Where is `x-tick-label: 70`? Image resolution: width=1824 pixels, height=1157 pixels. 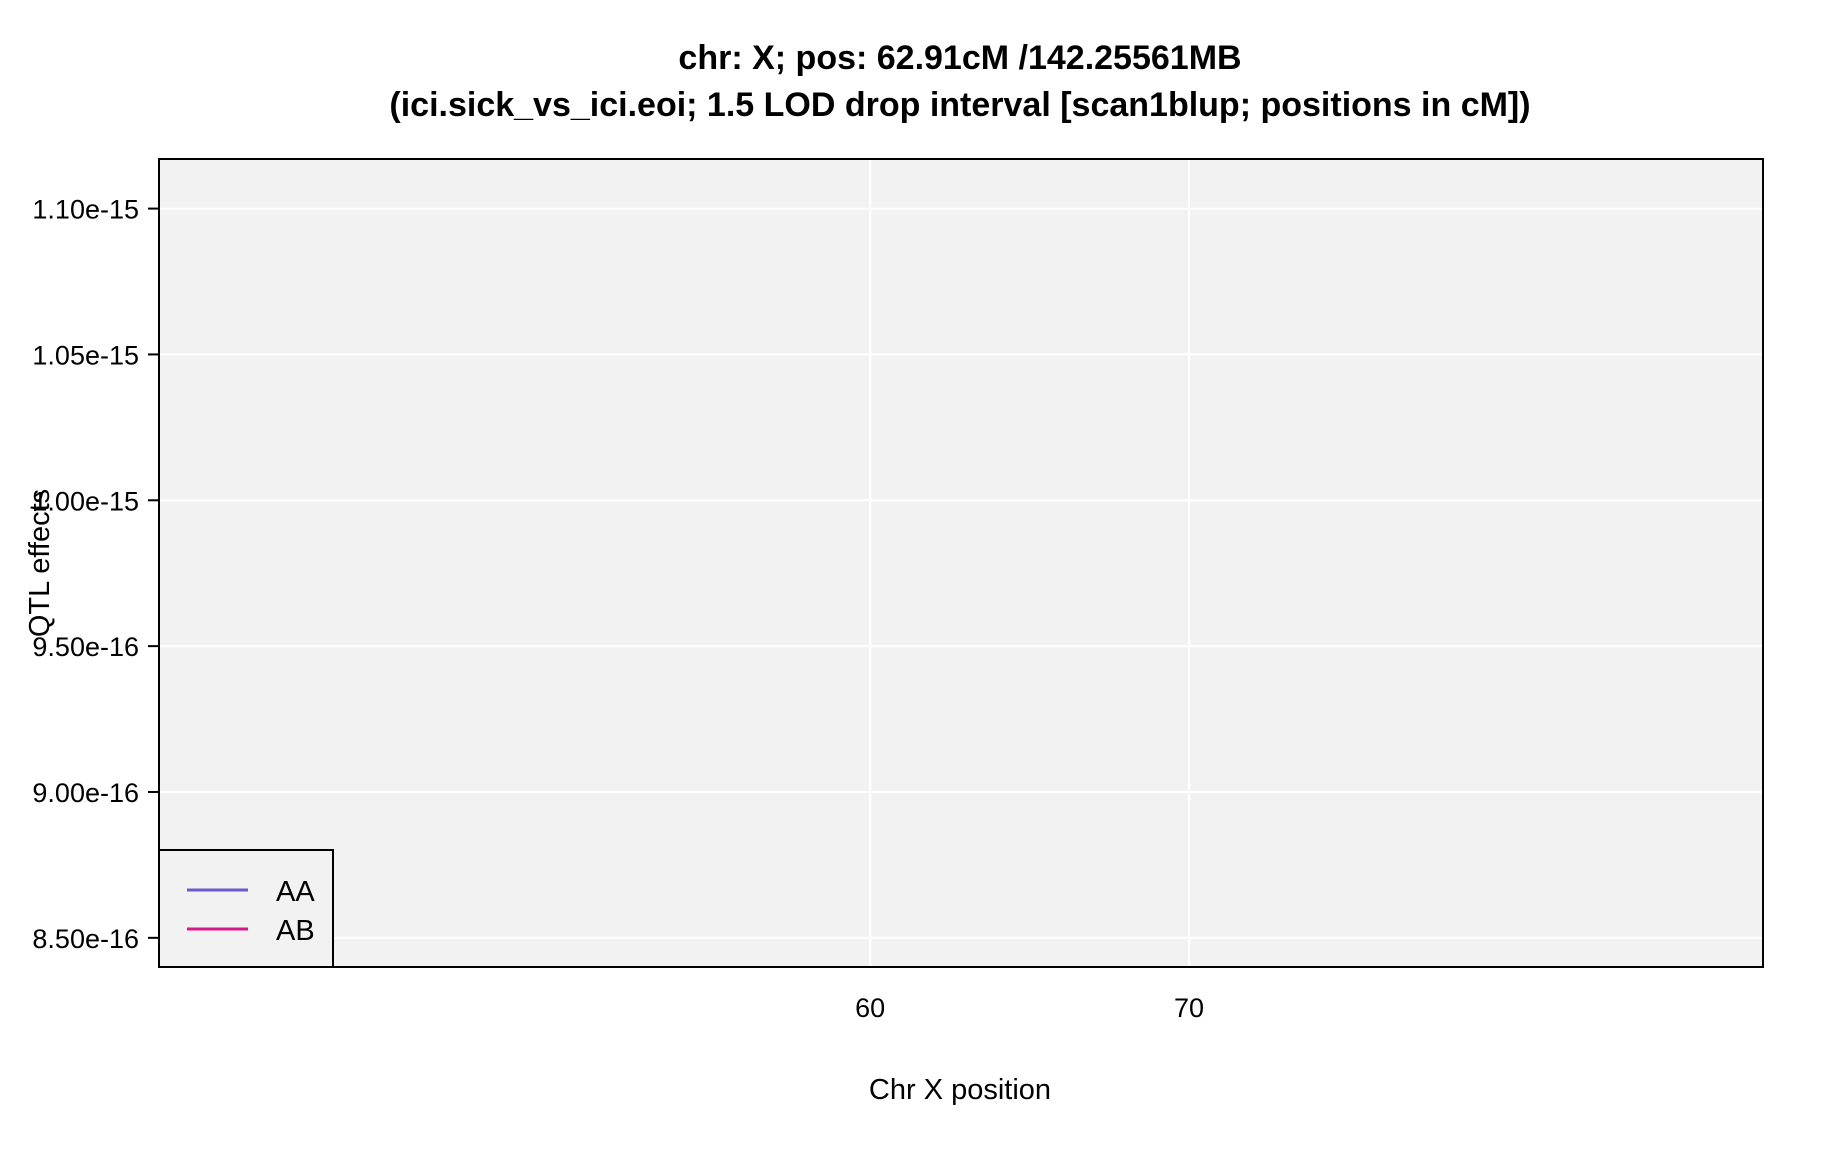 x-tick-label: 70 is located at coordinates (1189, 1008).